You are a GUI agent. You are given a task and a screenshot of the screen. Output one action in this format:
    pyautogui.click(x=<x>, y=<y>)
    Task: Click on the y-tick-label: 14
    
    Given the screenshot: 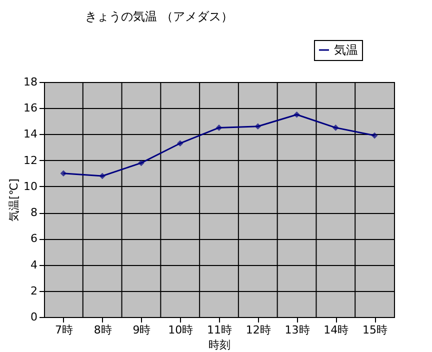 What is the action you would take?
    pyautogui.click(x=31, y=134)
    